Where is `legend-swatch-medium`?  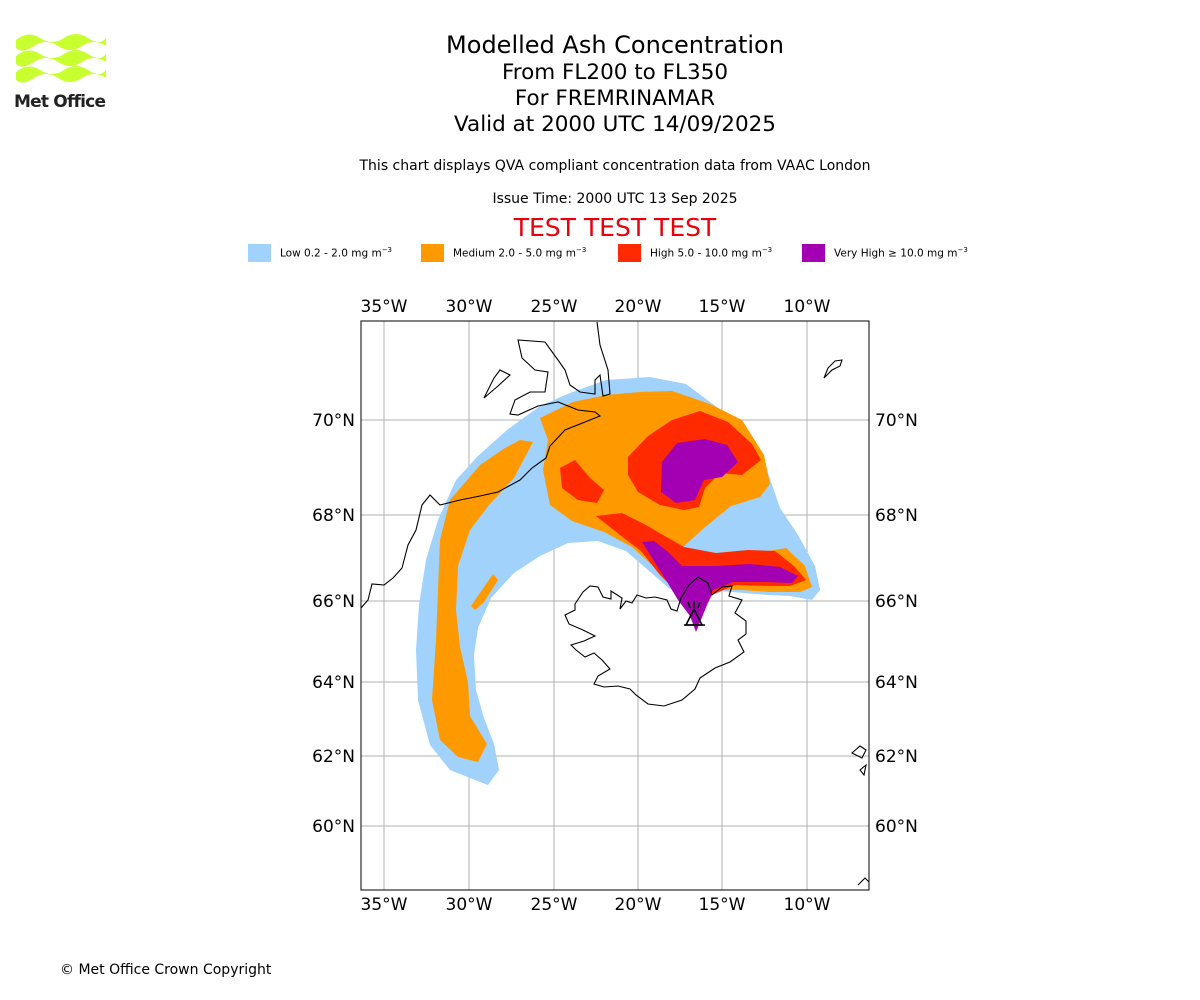 legend-swatch-medium is located at coordinates (432, 253).